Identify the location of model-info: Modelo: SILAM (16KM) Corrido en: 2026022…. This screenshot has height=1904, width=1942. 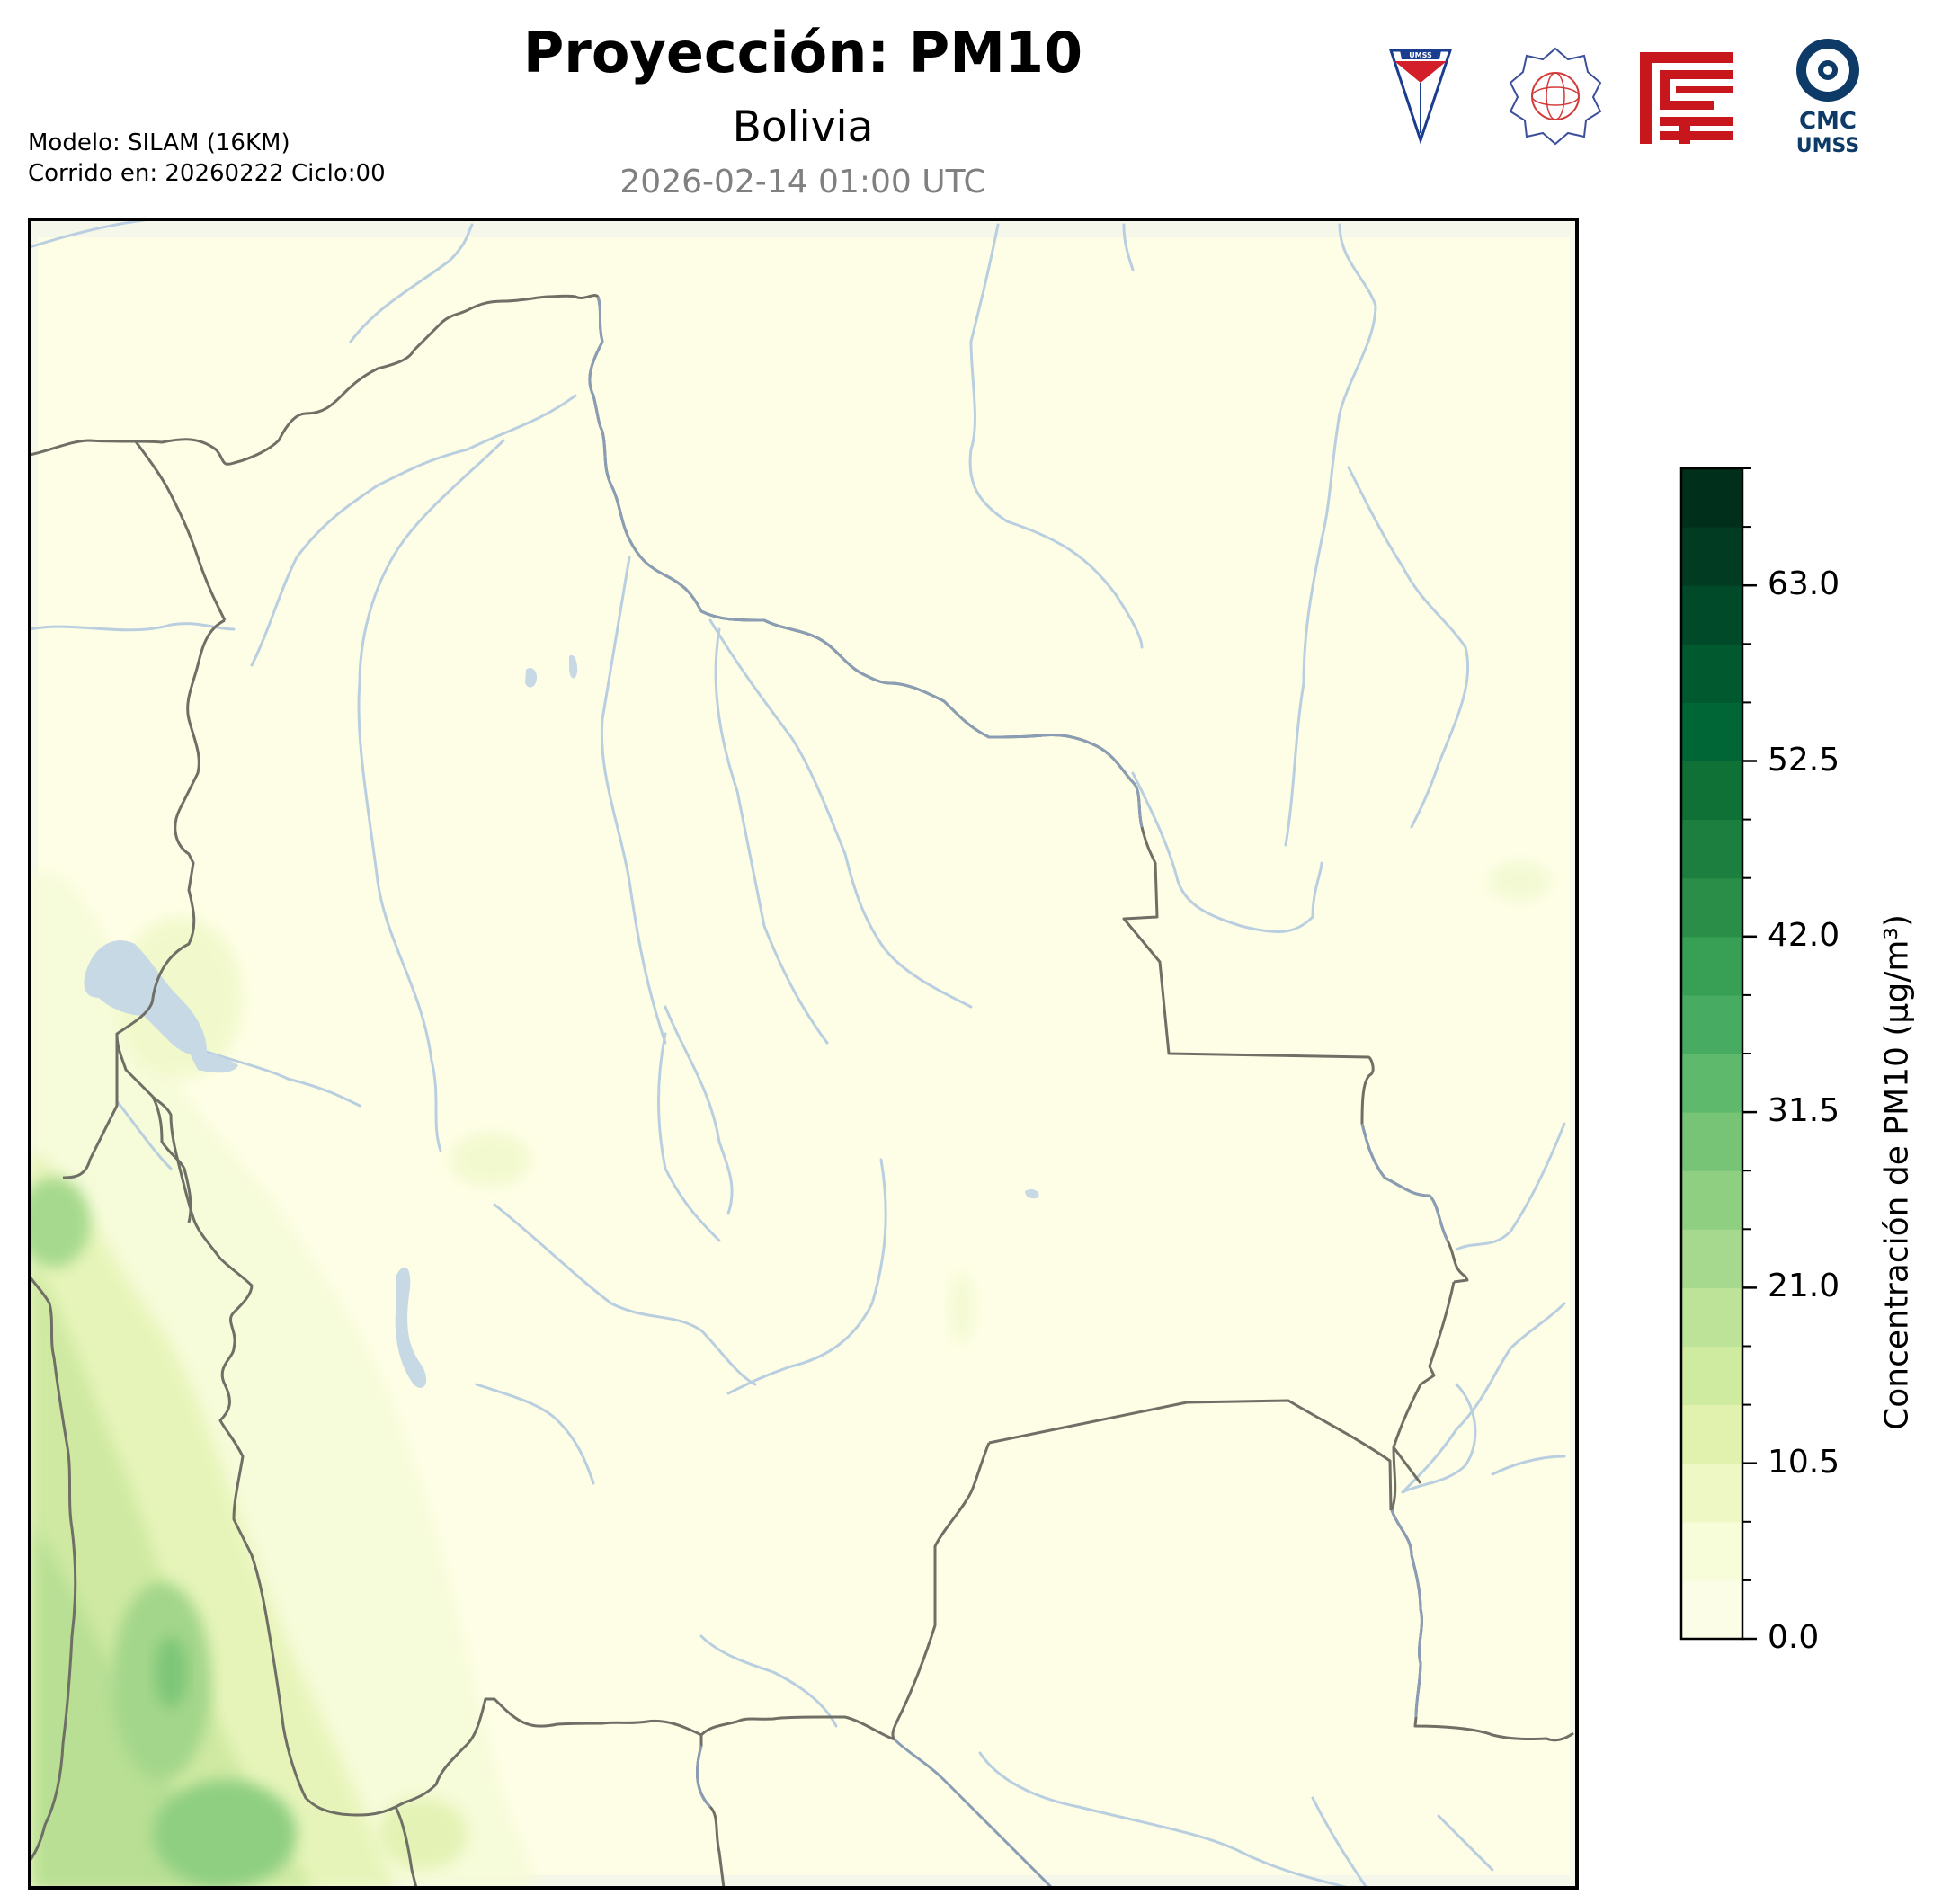
(207, 158).